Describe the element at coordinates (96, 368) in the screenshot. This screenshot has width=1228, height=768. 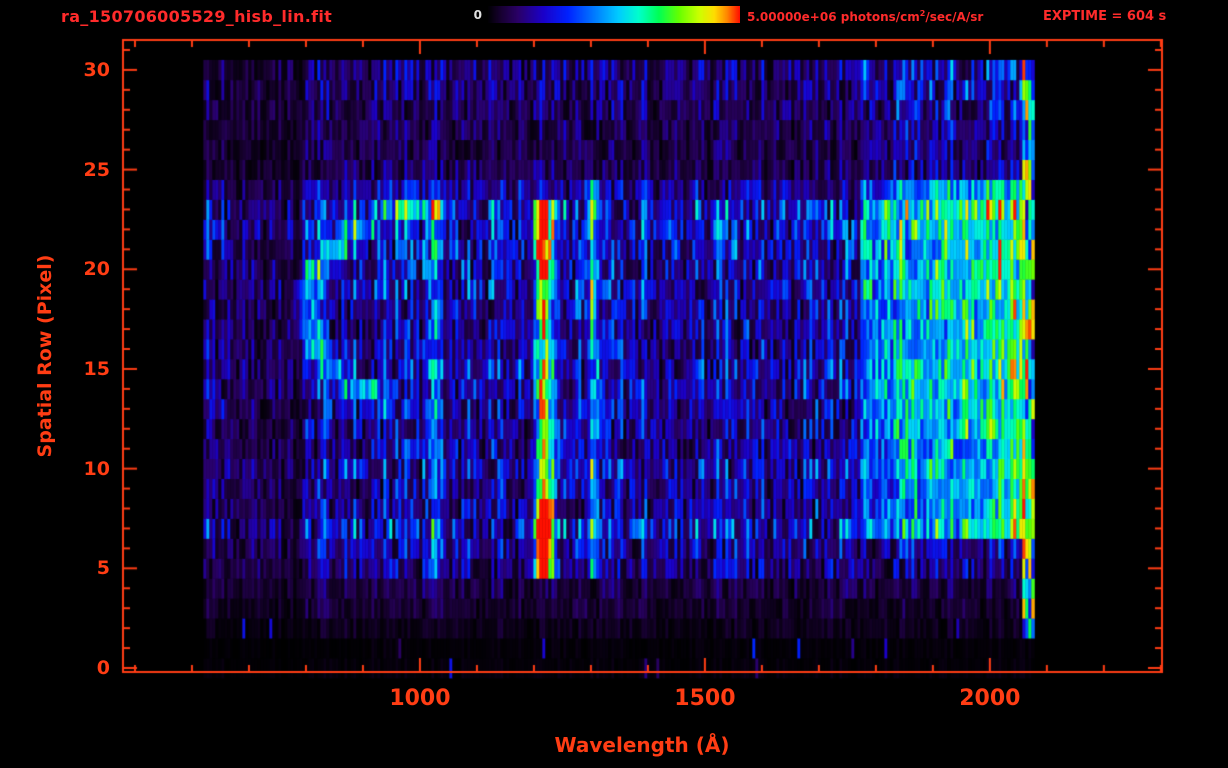
I see `y-tick-label: 15` at that location.